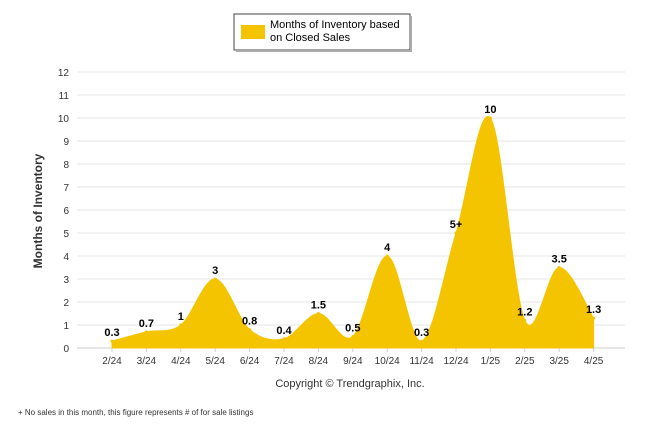 The height and width of the screenshot is (434, 646). Describe the element at coordinates (525, 361) in the screenshot. I see `x-tick-label: 2/25` at that location.